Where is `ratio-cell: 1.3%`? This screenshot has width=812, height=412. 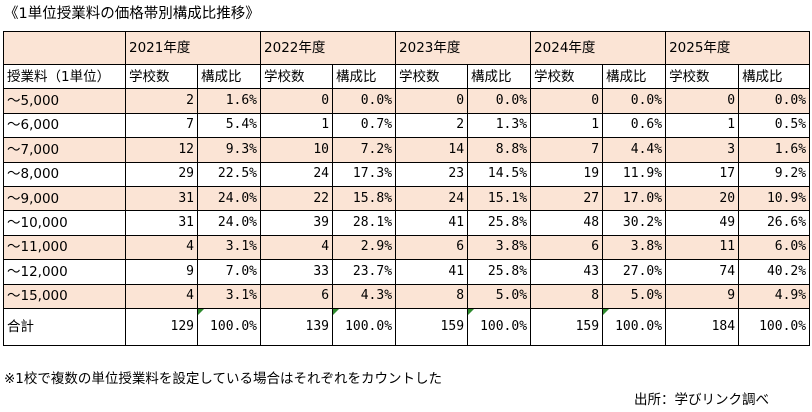 ratio-cell: 1.3% is located at coordinates (499, 125).